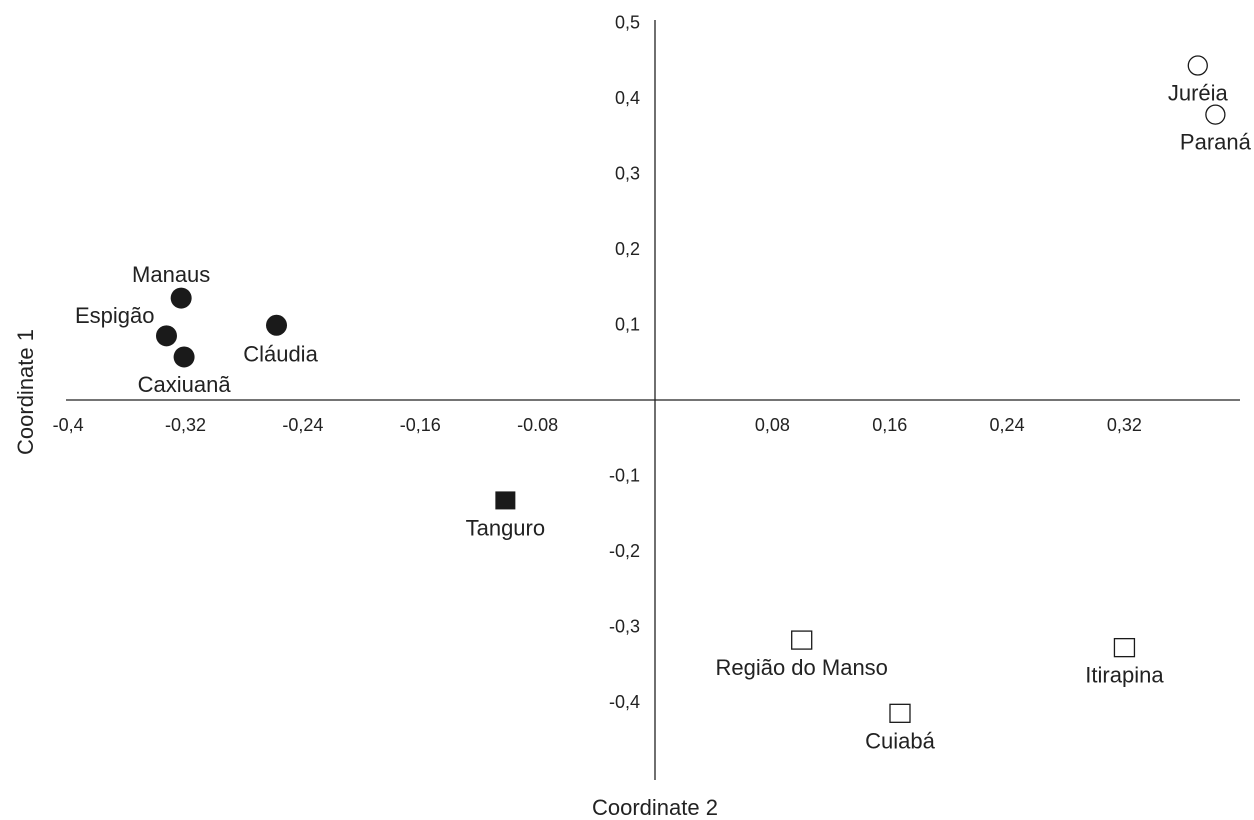 This screenshot has width=1254, height=820. I want to click on x-tick-label: -0.08, so click(537, 425).